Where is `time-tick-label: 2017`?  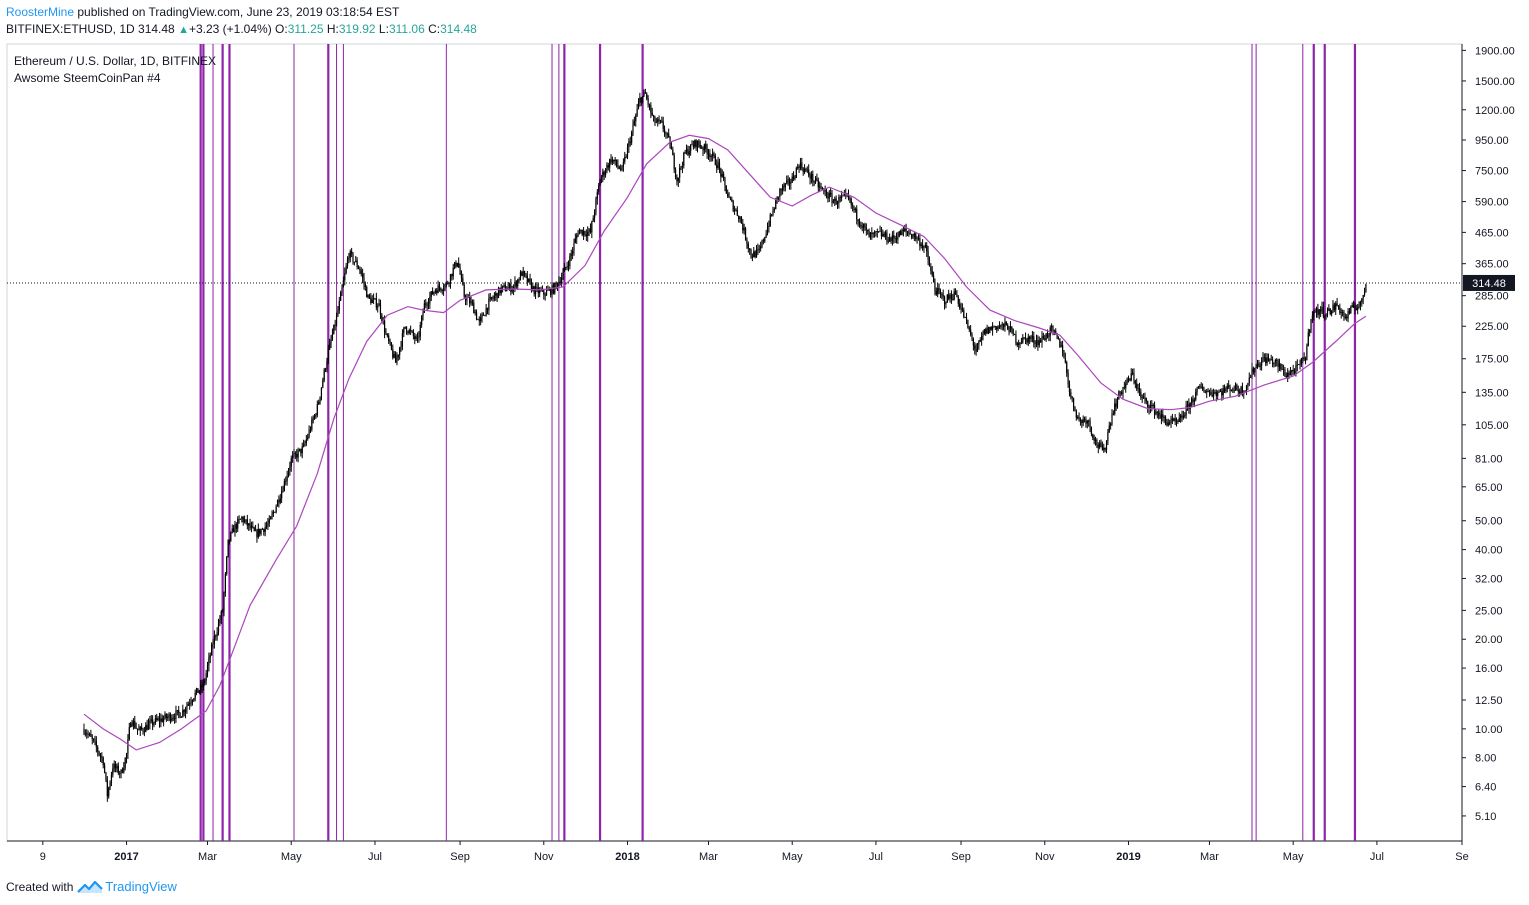
time-tick-label: 2017 is located at coordinates (126, 857).